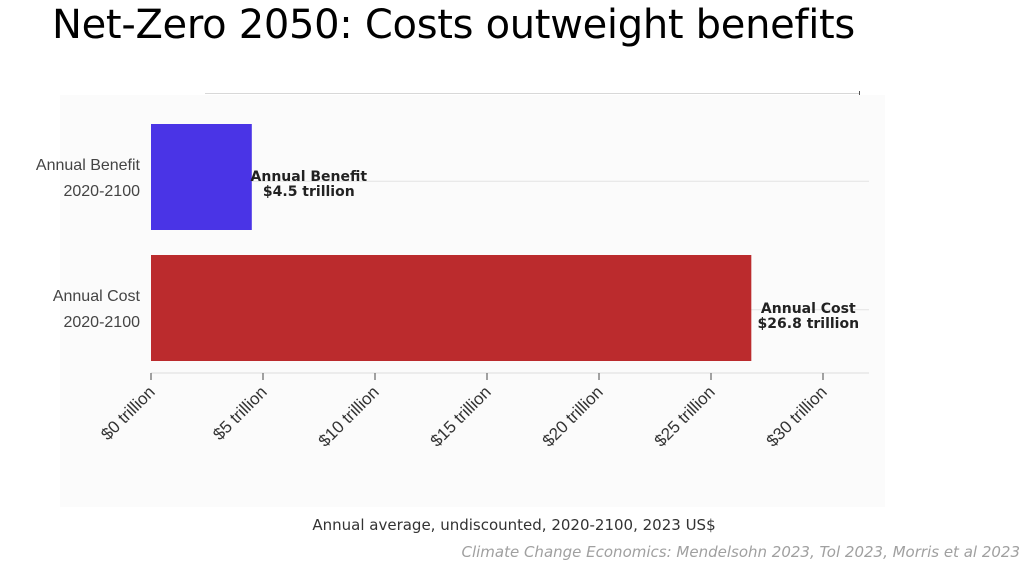 The width and height of the screenshot is (1024, 568). What do you see at coordinates (88, 165) in the screenshot?
I see `category-label: Annual Benefit` at bounding box center [88, 165].